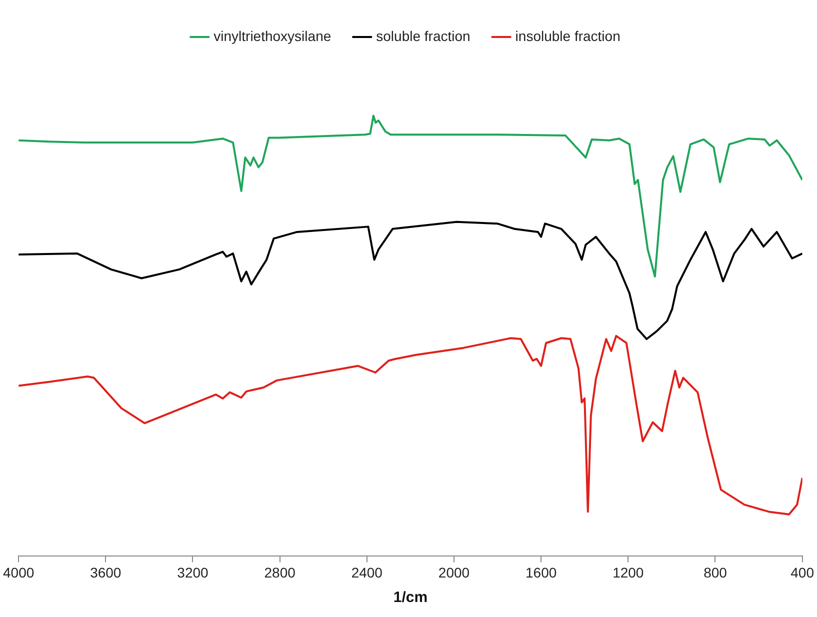 The image size is (817, 617). What do you see at coordinates (541, 572) in the screenshot?
I see `x-tick-label: 1600` at bounding box center [541, 572].